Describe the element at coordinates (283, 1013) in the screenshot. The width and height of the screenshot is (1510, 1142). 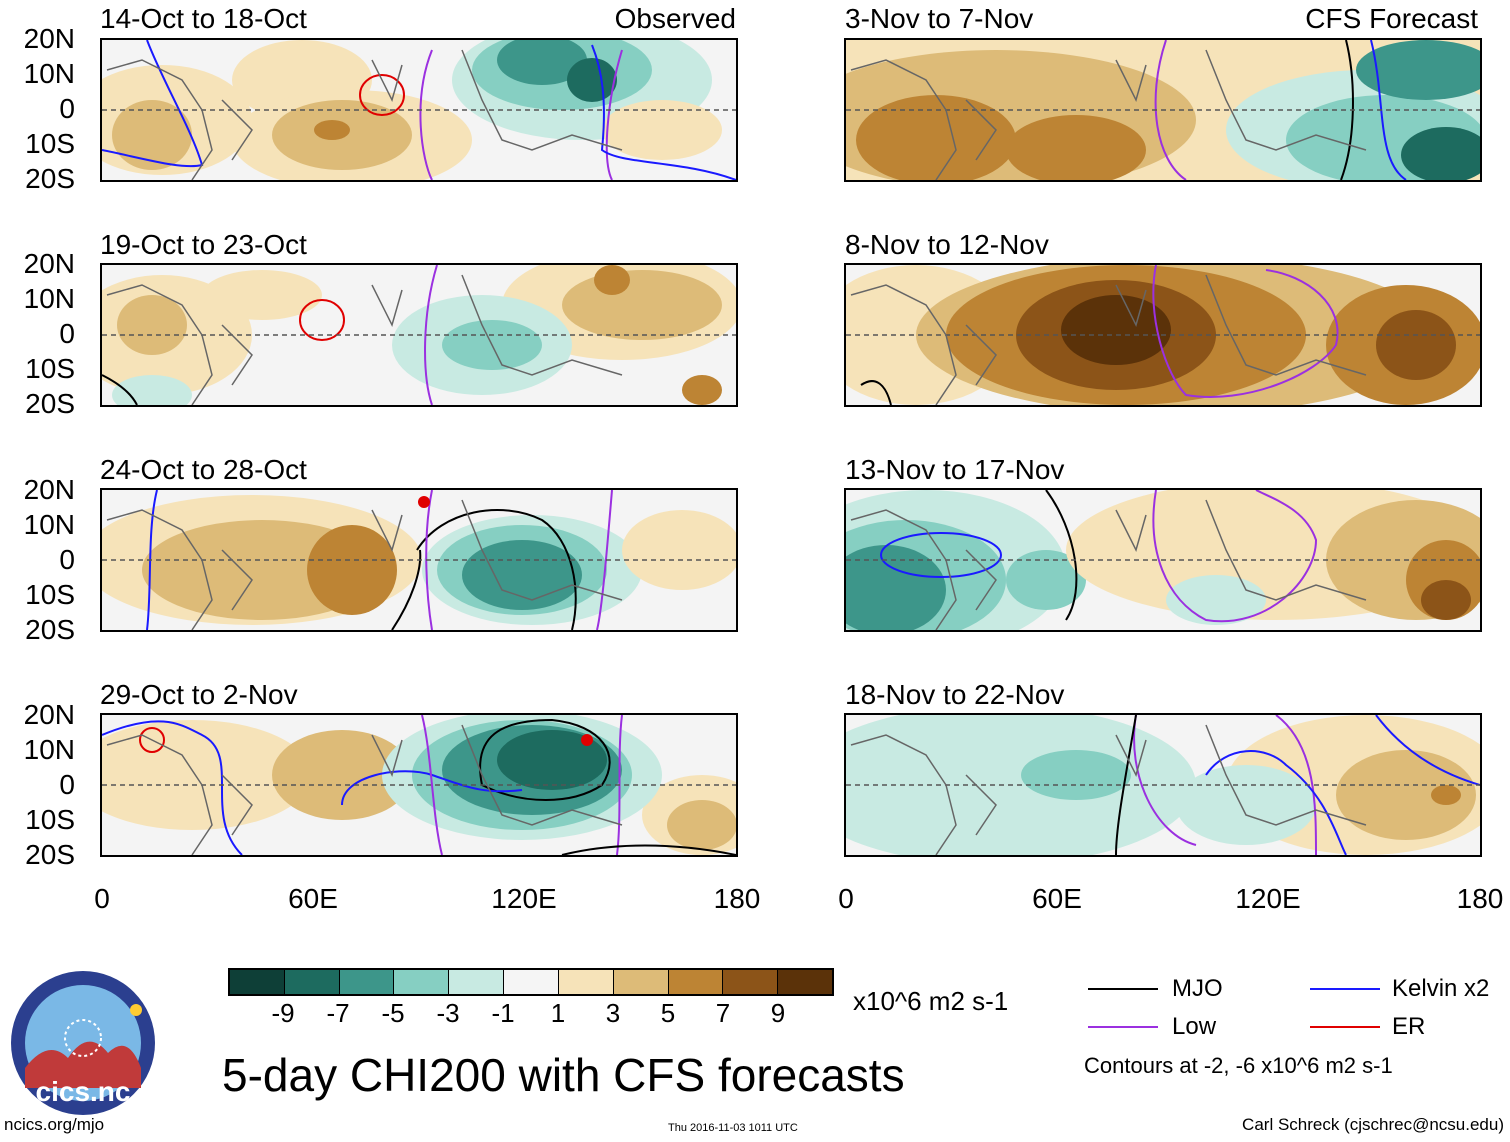
I see `colorbar-label: -9` at that location.